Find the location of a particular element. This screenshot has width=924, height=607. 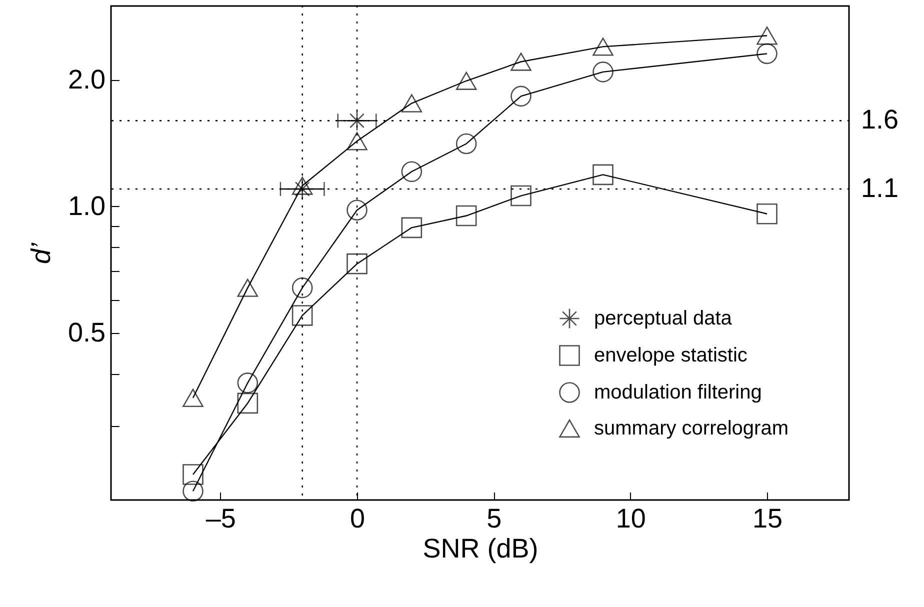

x-tick-label: 0 is located at coordinates (358, 519).